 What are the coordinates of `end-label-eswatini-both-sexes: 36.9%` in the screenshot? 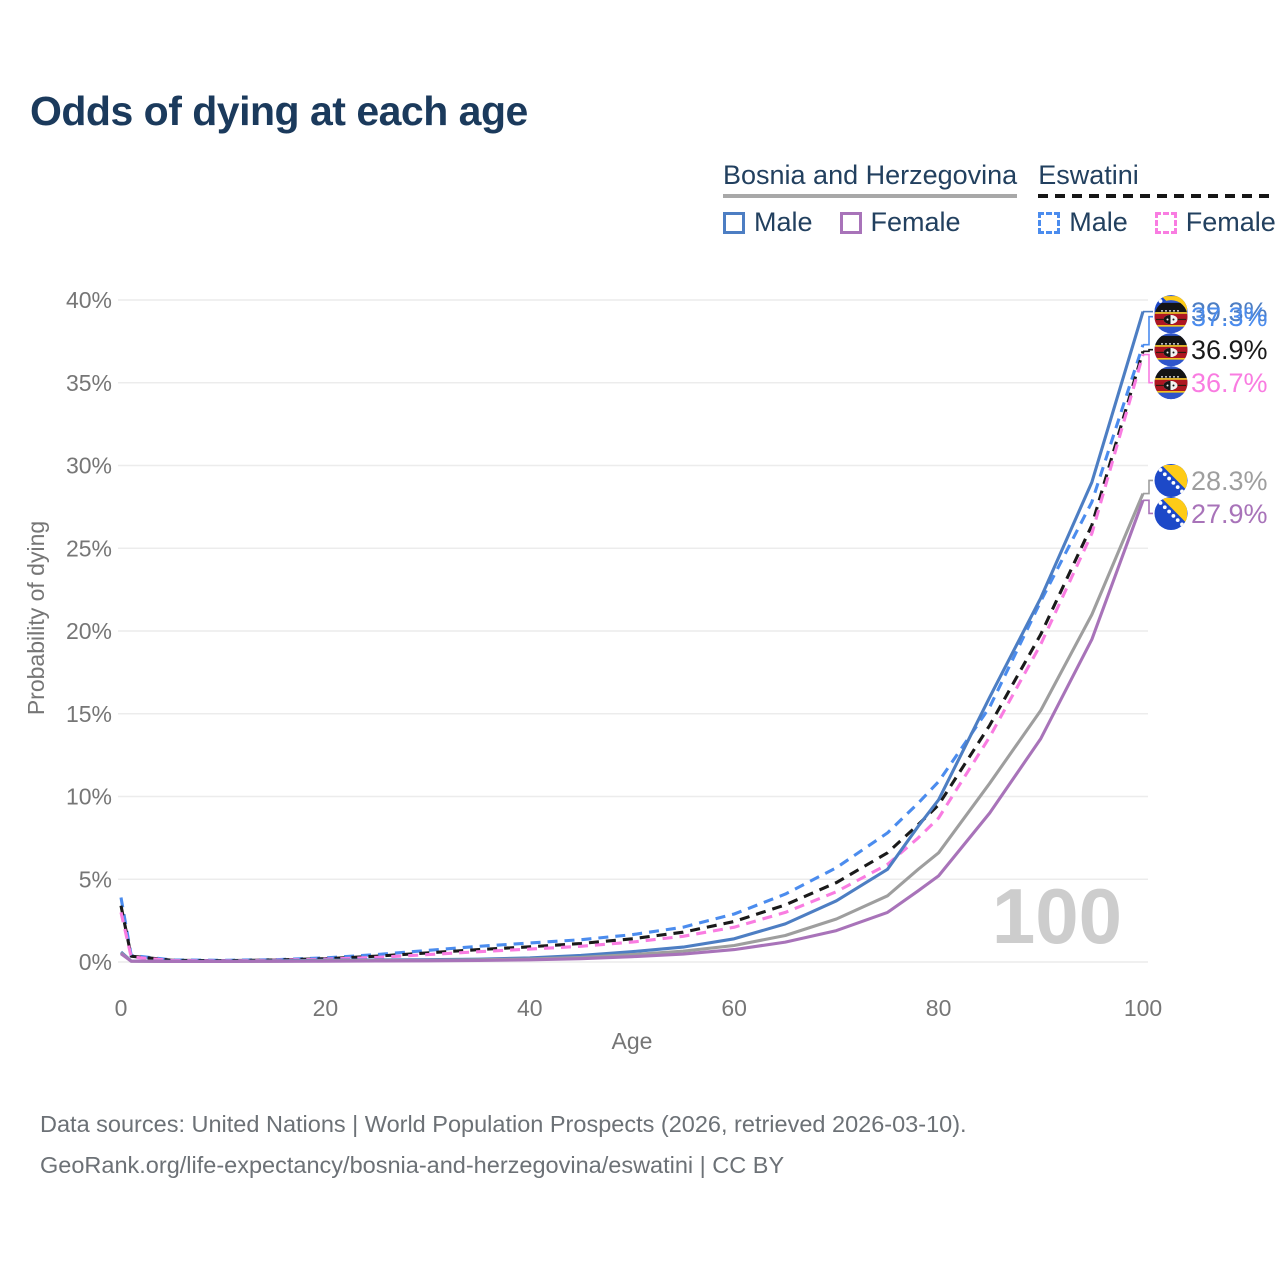 It's located at (1205, 350).